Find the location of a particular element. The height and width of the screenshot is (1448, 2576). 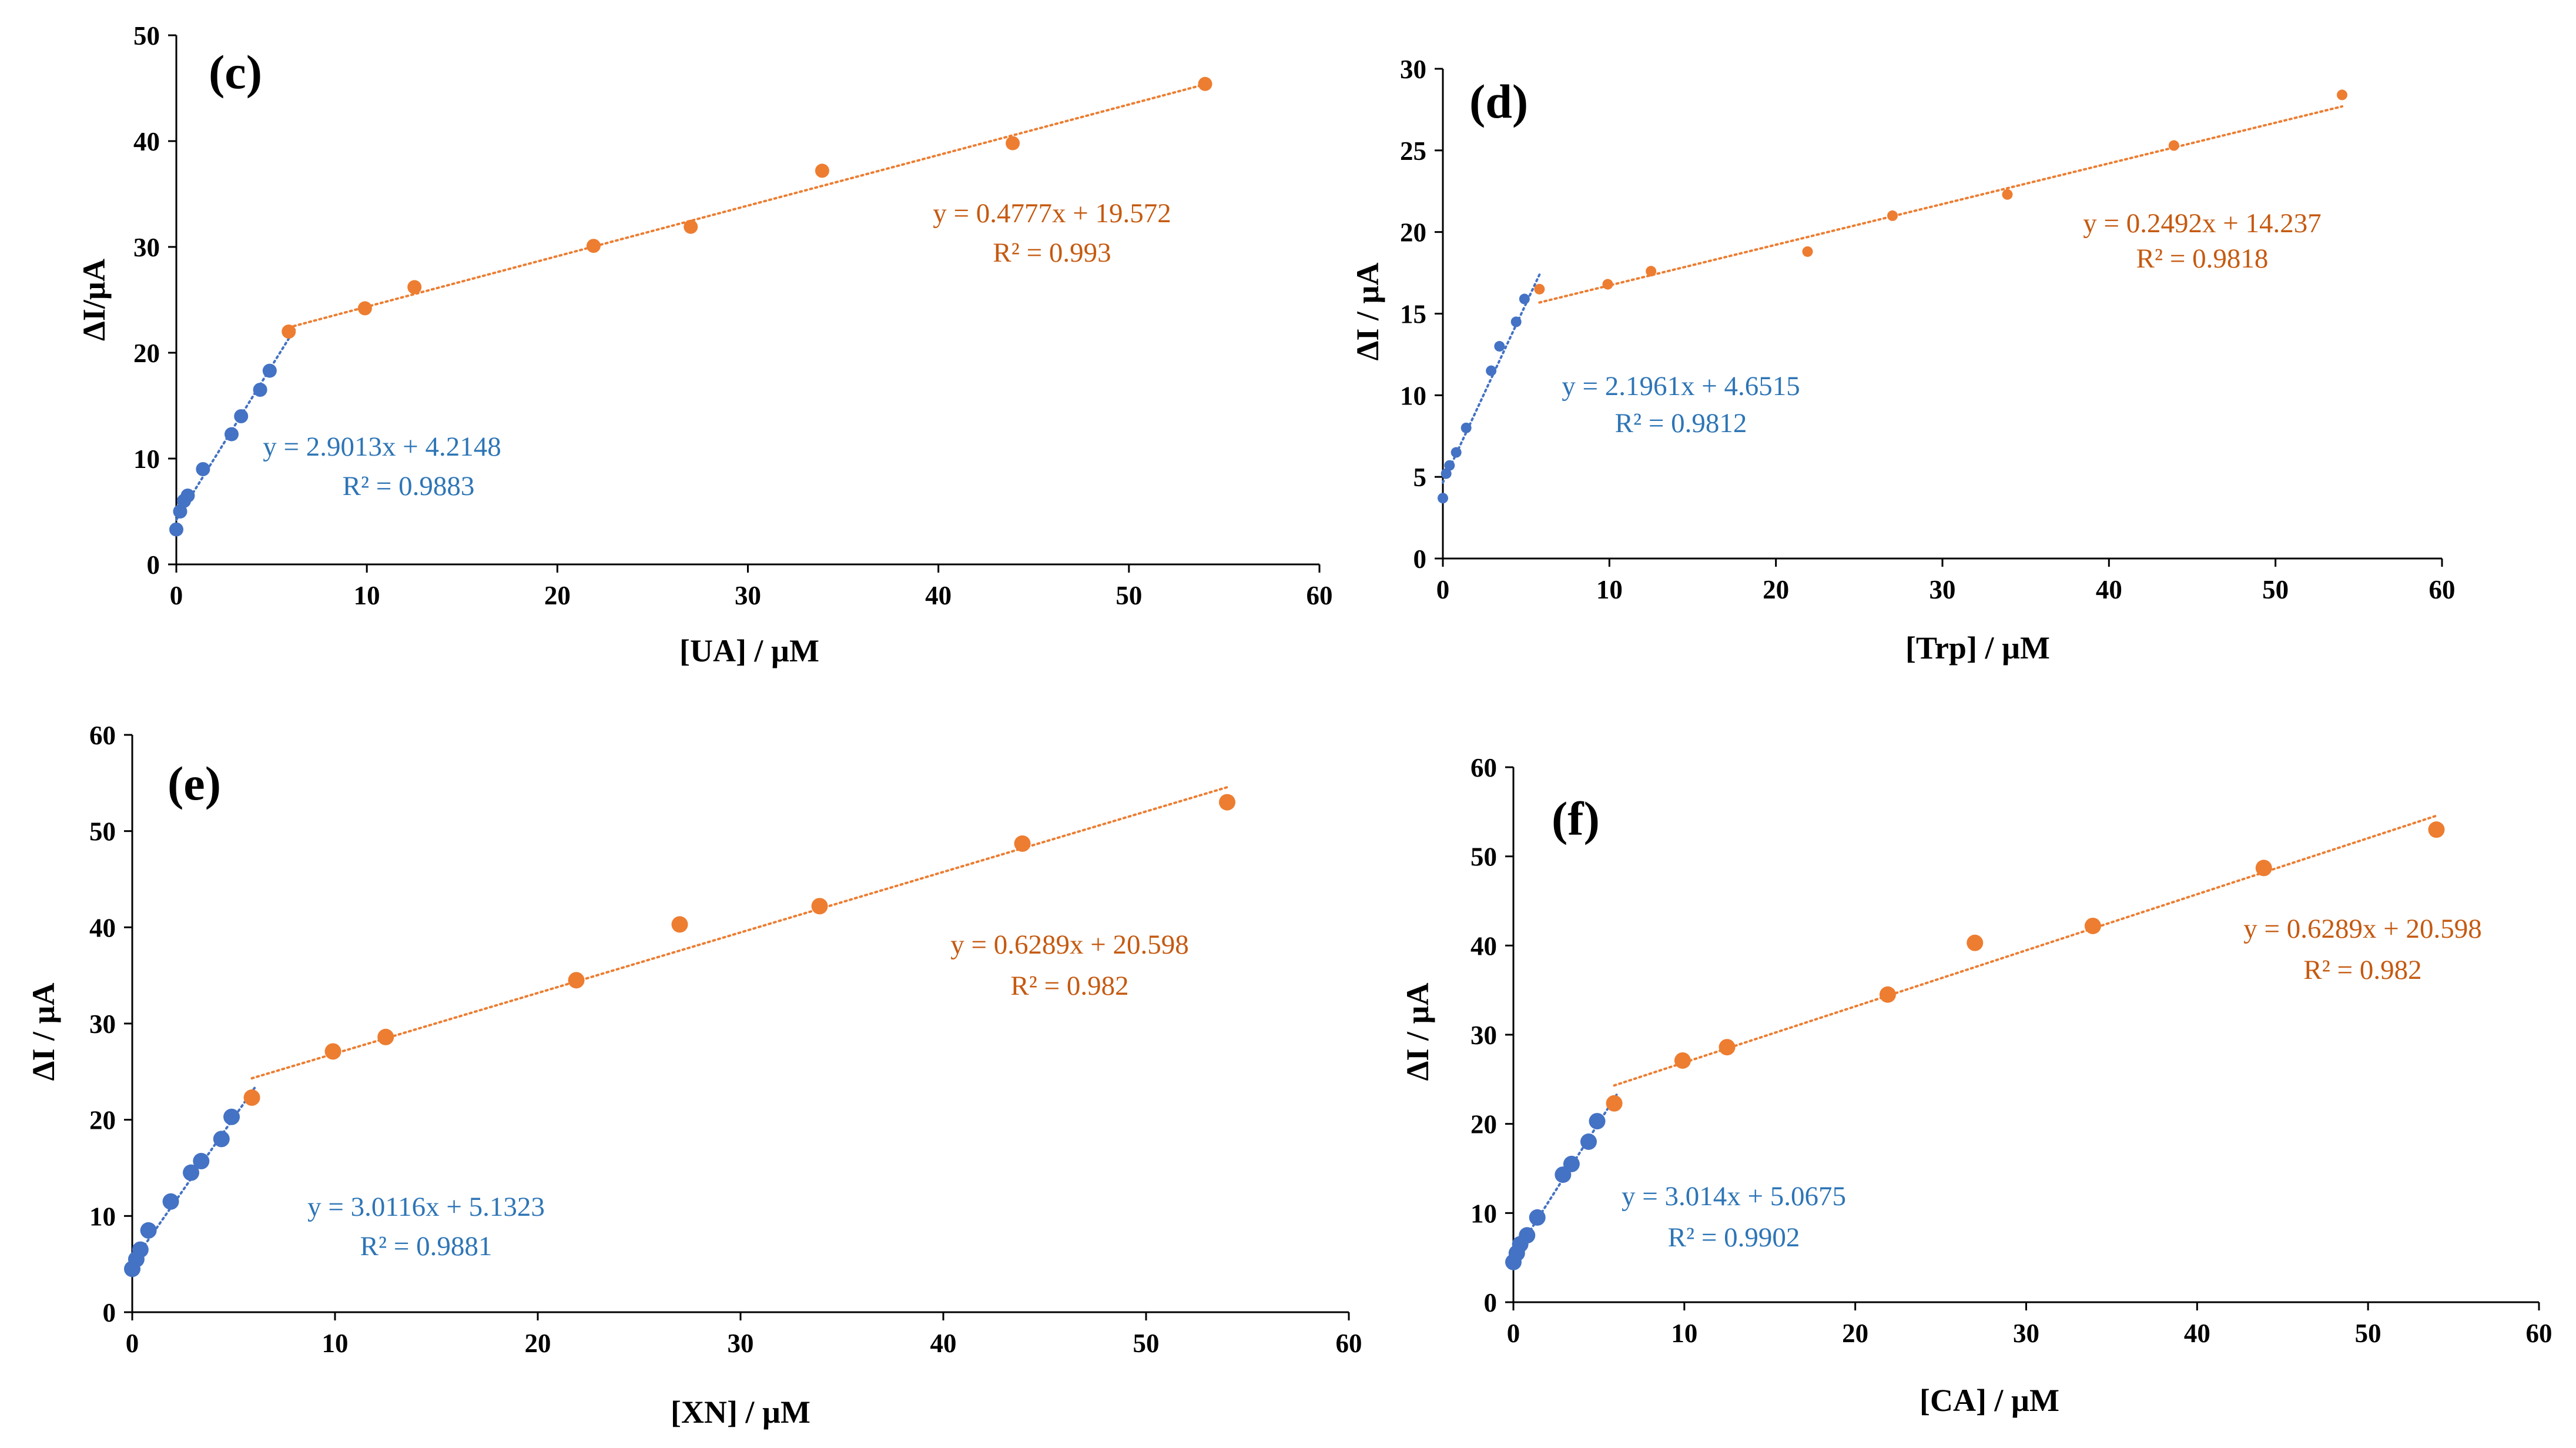

y-tick-label: 15 is located at coordinates (1413, 314).